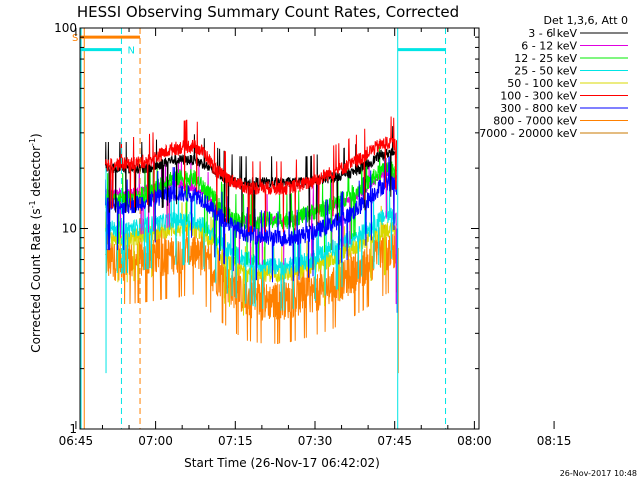 The width and height of the screenshot is (640, 485). Describe the element at coordinates (251, 174) in the screenshot. I see `series-100-300-kev-trace` at that location.